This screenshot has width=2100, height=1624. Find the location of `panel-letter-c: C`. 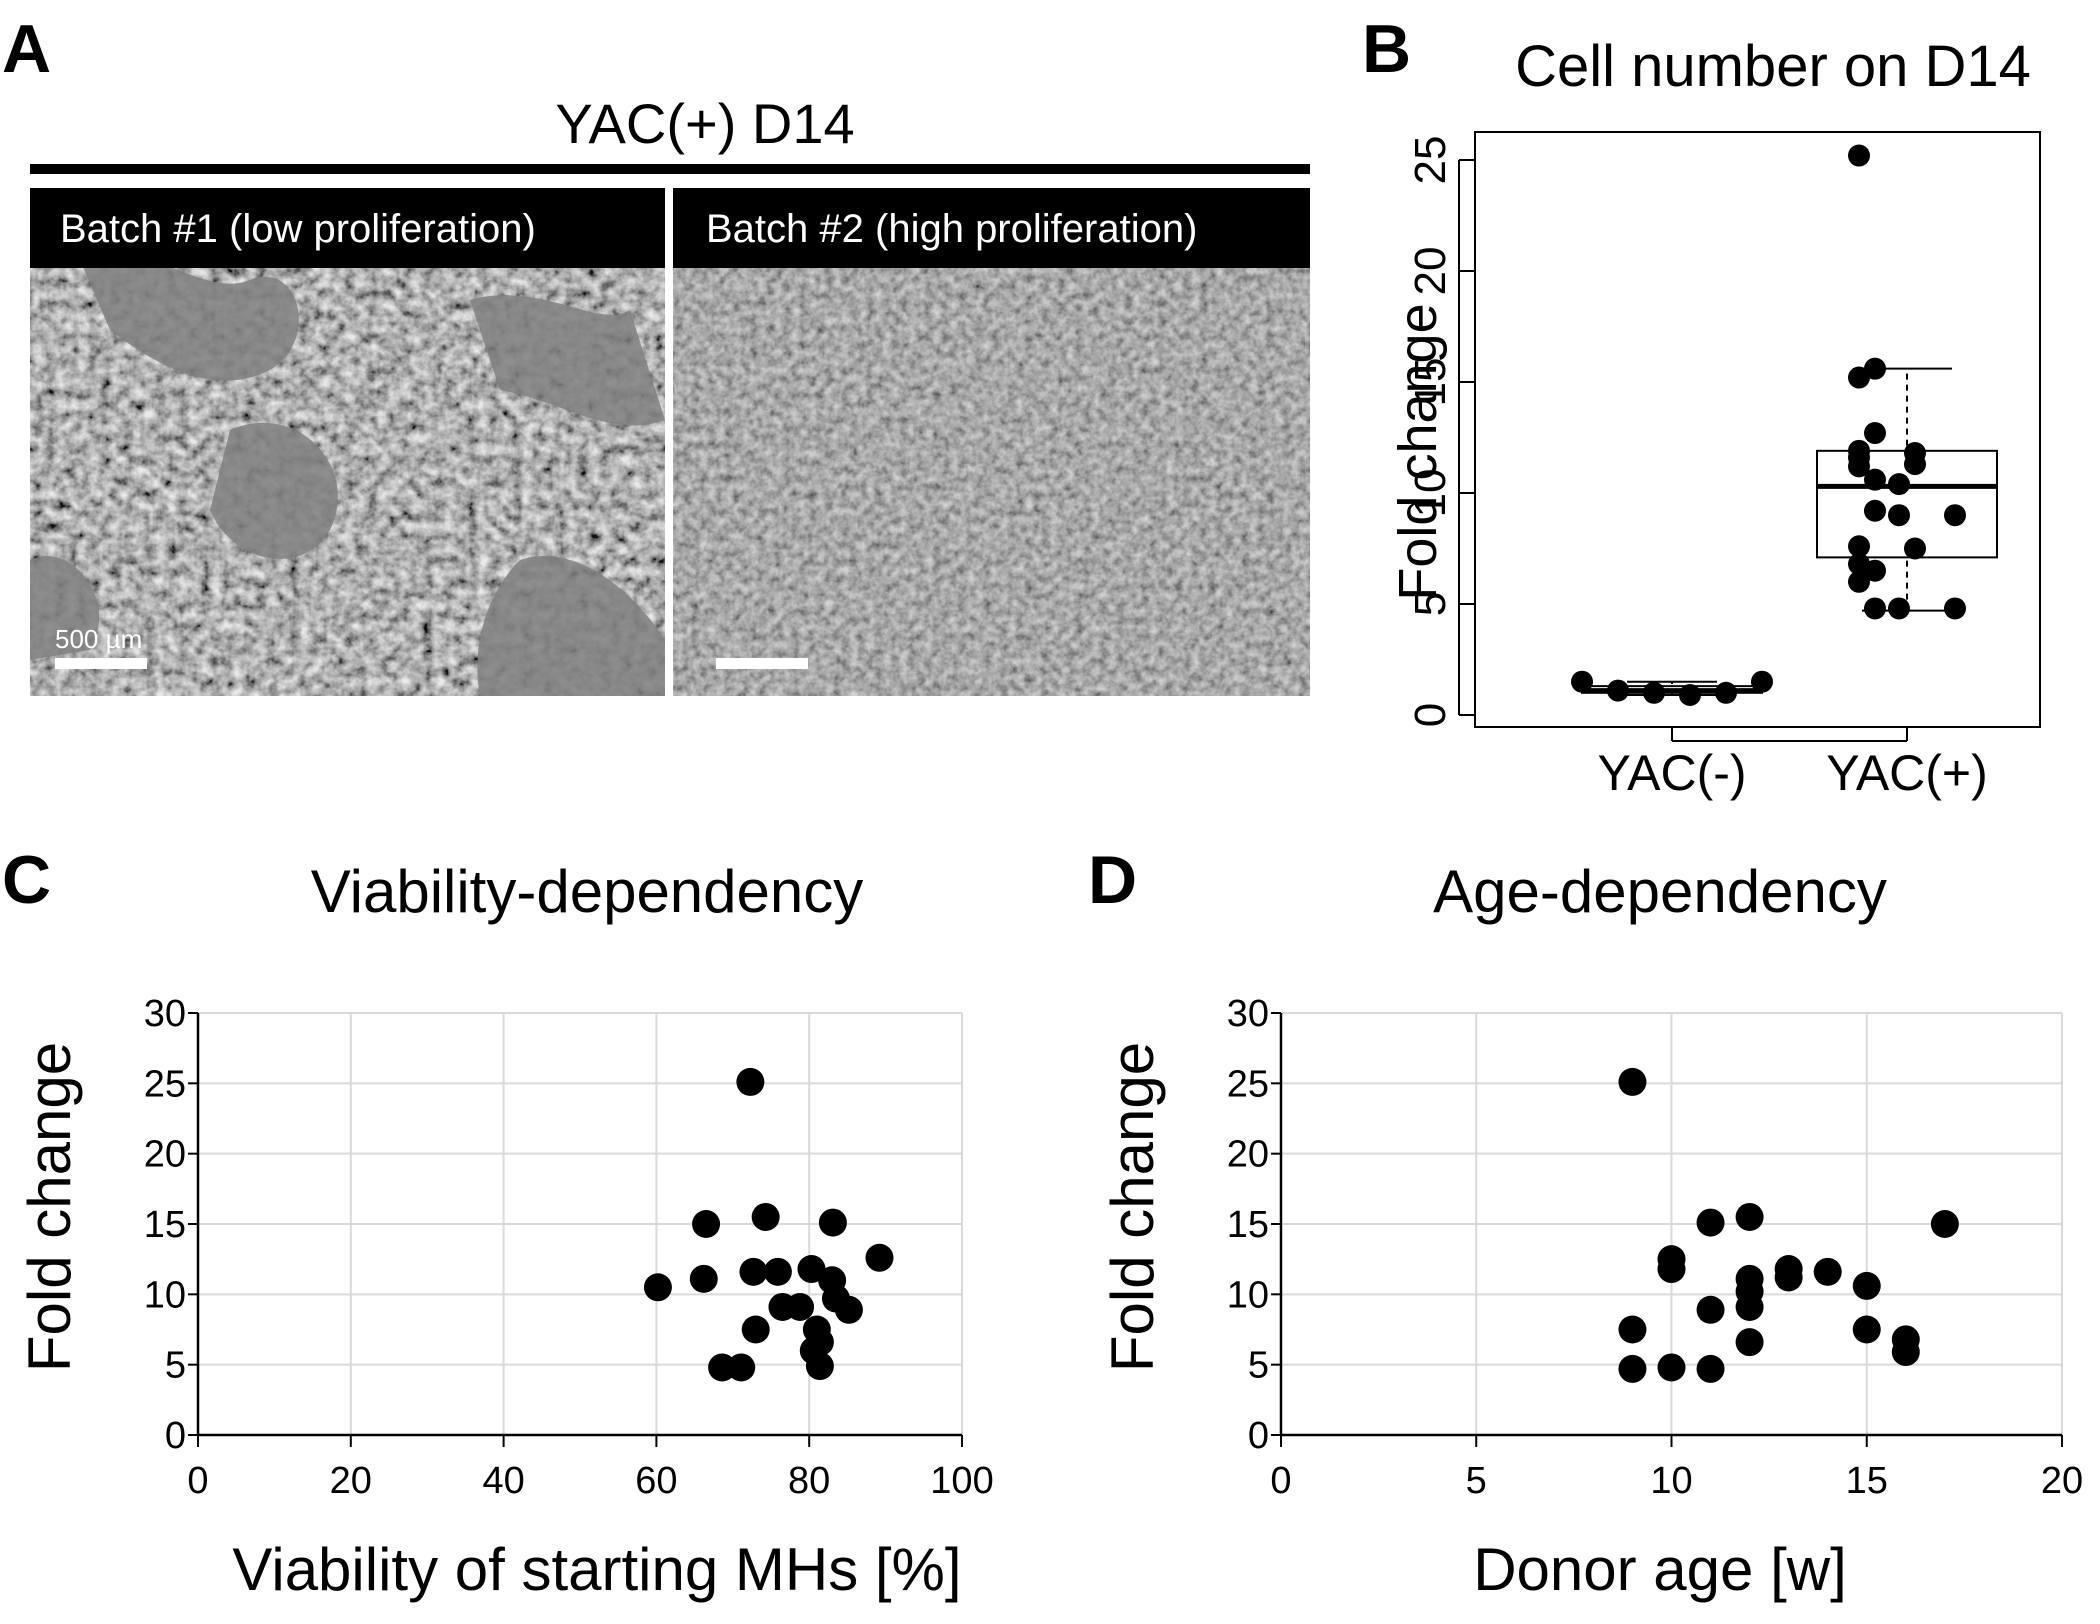

panel-letter-c: C is located at coordinates (26, 880).